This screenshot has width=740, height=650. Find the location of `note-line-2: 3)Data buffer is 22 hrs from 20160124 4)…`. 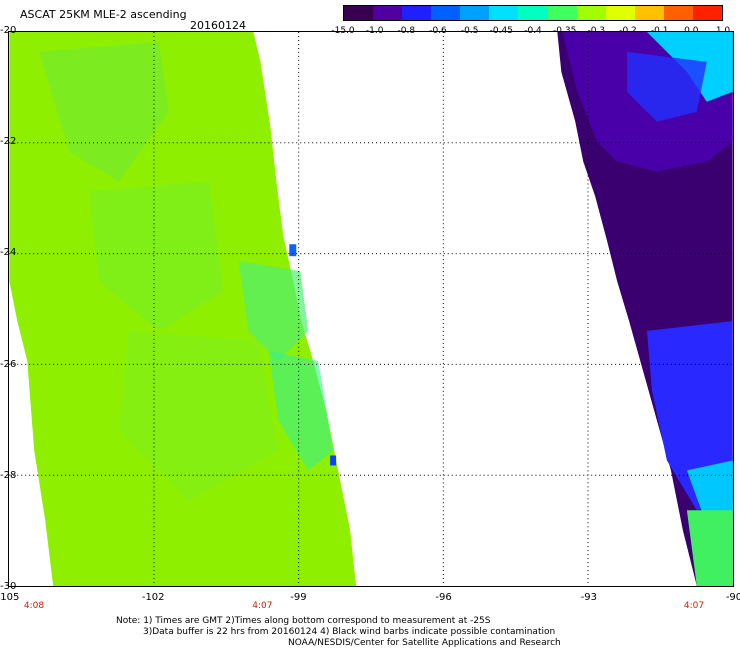

note-line-2: 3)Data buffer is 22 hrs from 20160124 4)… is located at coordinates (349, 632).